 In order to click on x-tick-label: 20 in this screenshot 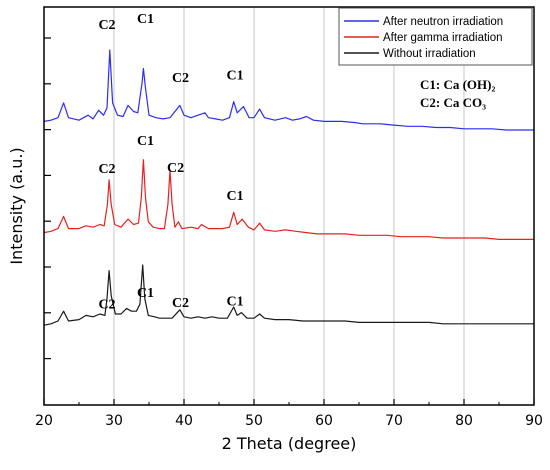, I will do `click(44, 421)`.